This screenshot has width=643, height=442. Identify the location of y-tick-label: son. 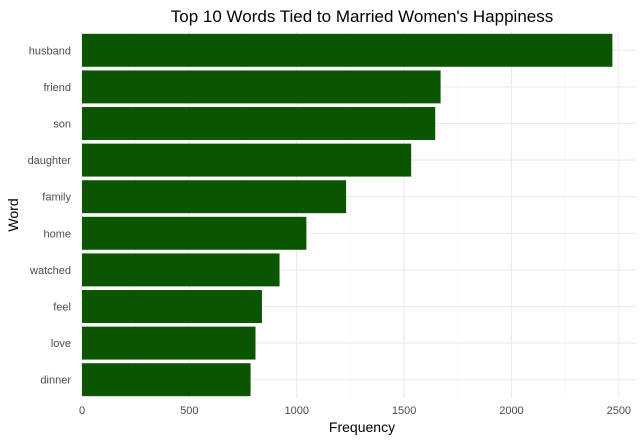
(62, 125).